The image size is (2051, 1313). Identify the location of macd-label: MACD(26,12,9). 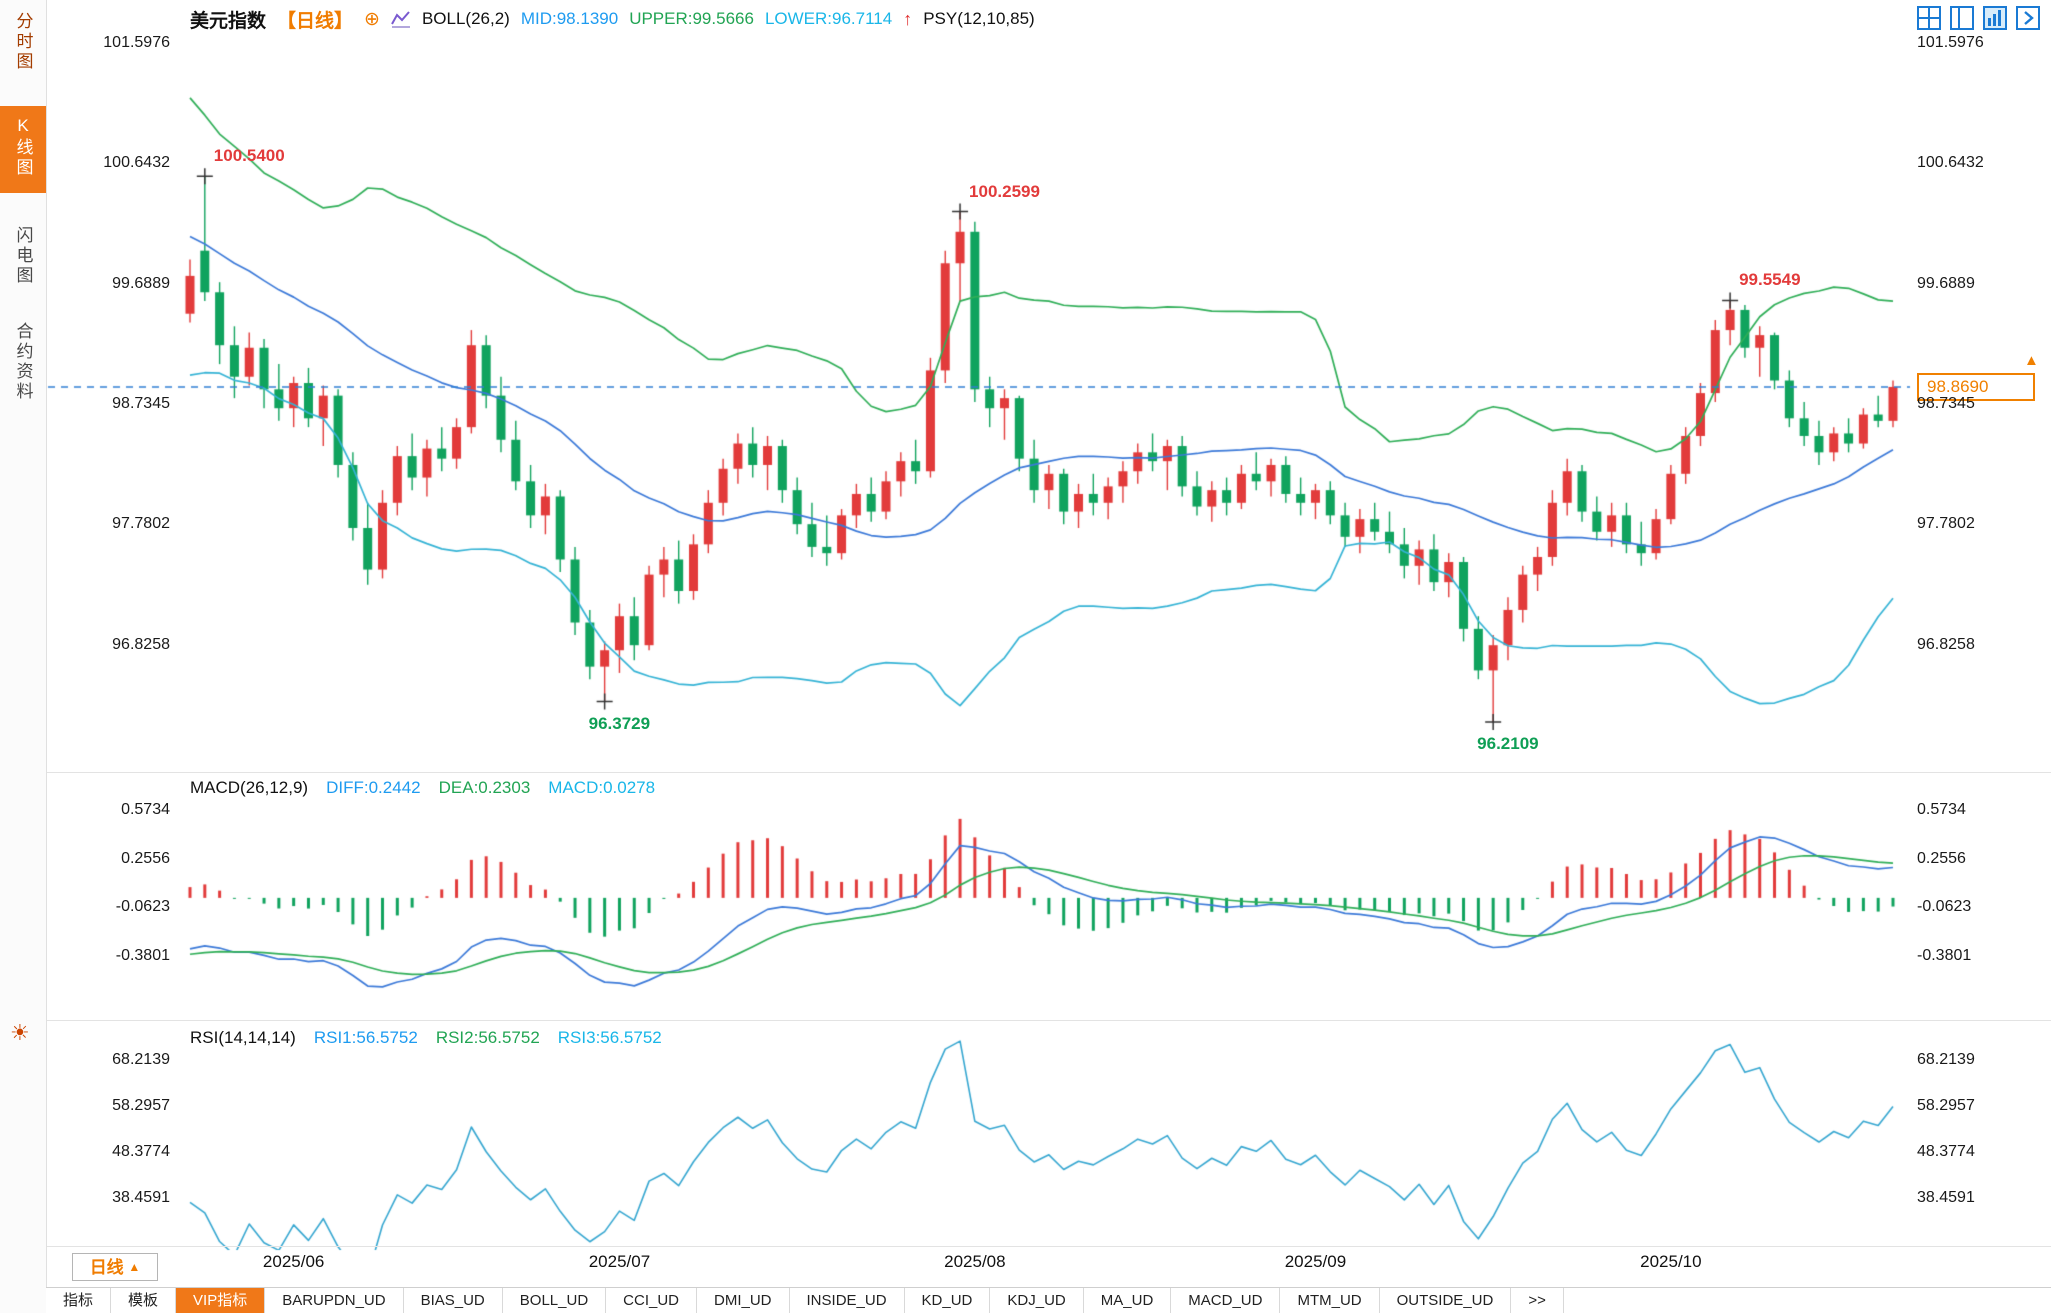
(249, 787).